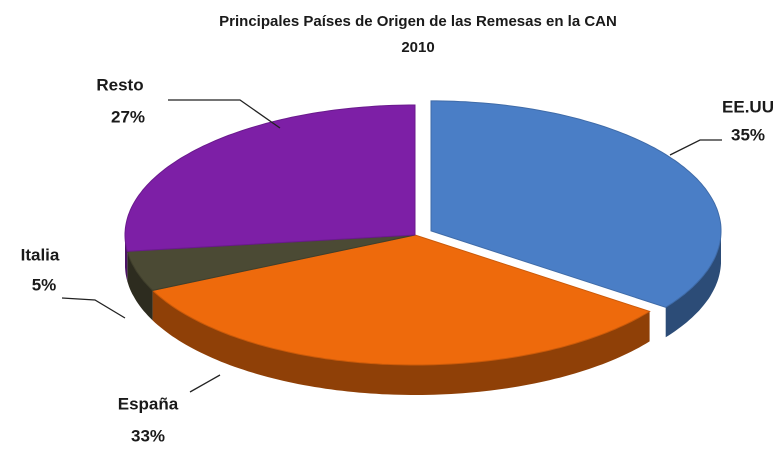  What do you see at coordinates (128, 116) in the screenshot?
I see `value-label: 27%` at bounding box center [128, 116].